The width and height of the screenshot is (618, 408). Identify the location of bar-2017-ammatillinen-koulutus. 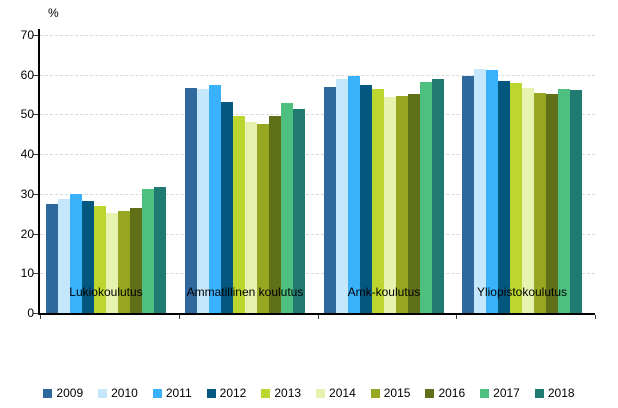
(287, 208).